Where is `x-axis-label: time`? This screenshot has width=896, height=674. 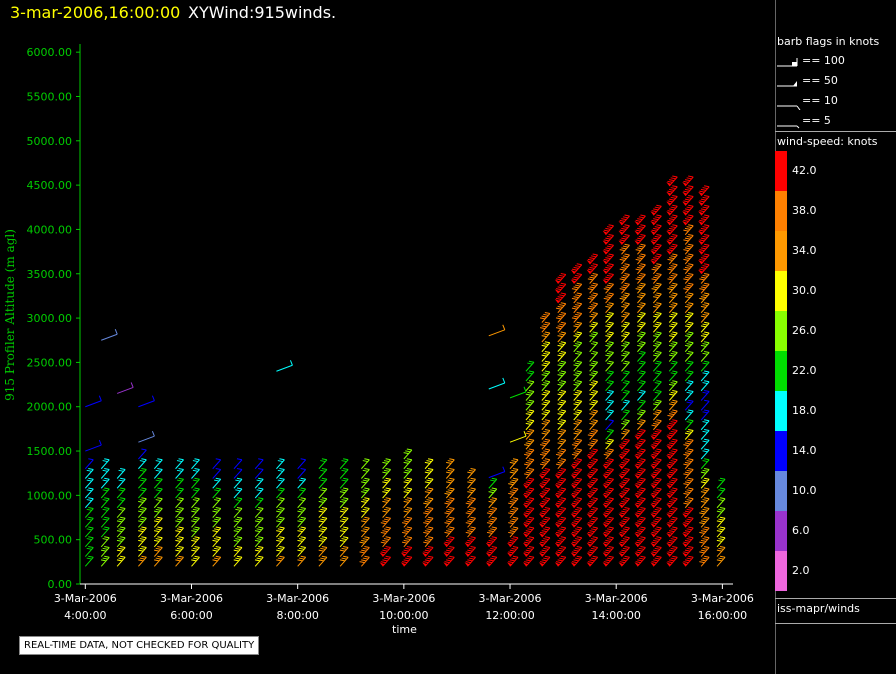
x-axis-label: time is located at coordinates (404, 629).